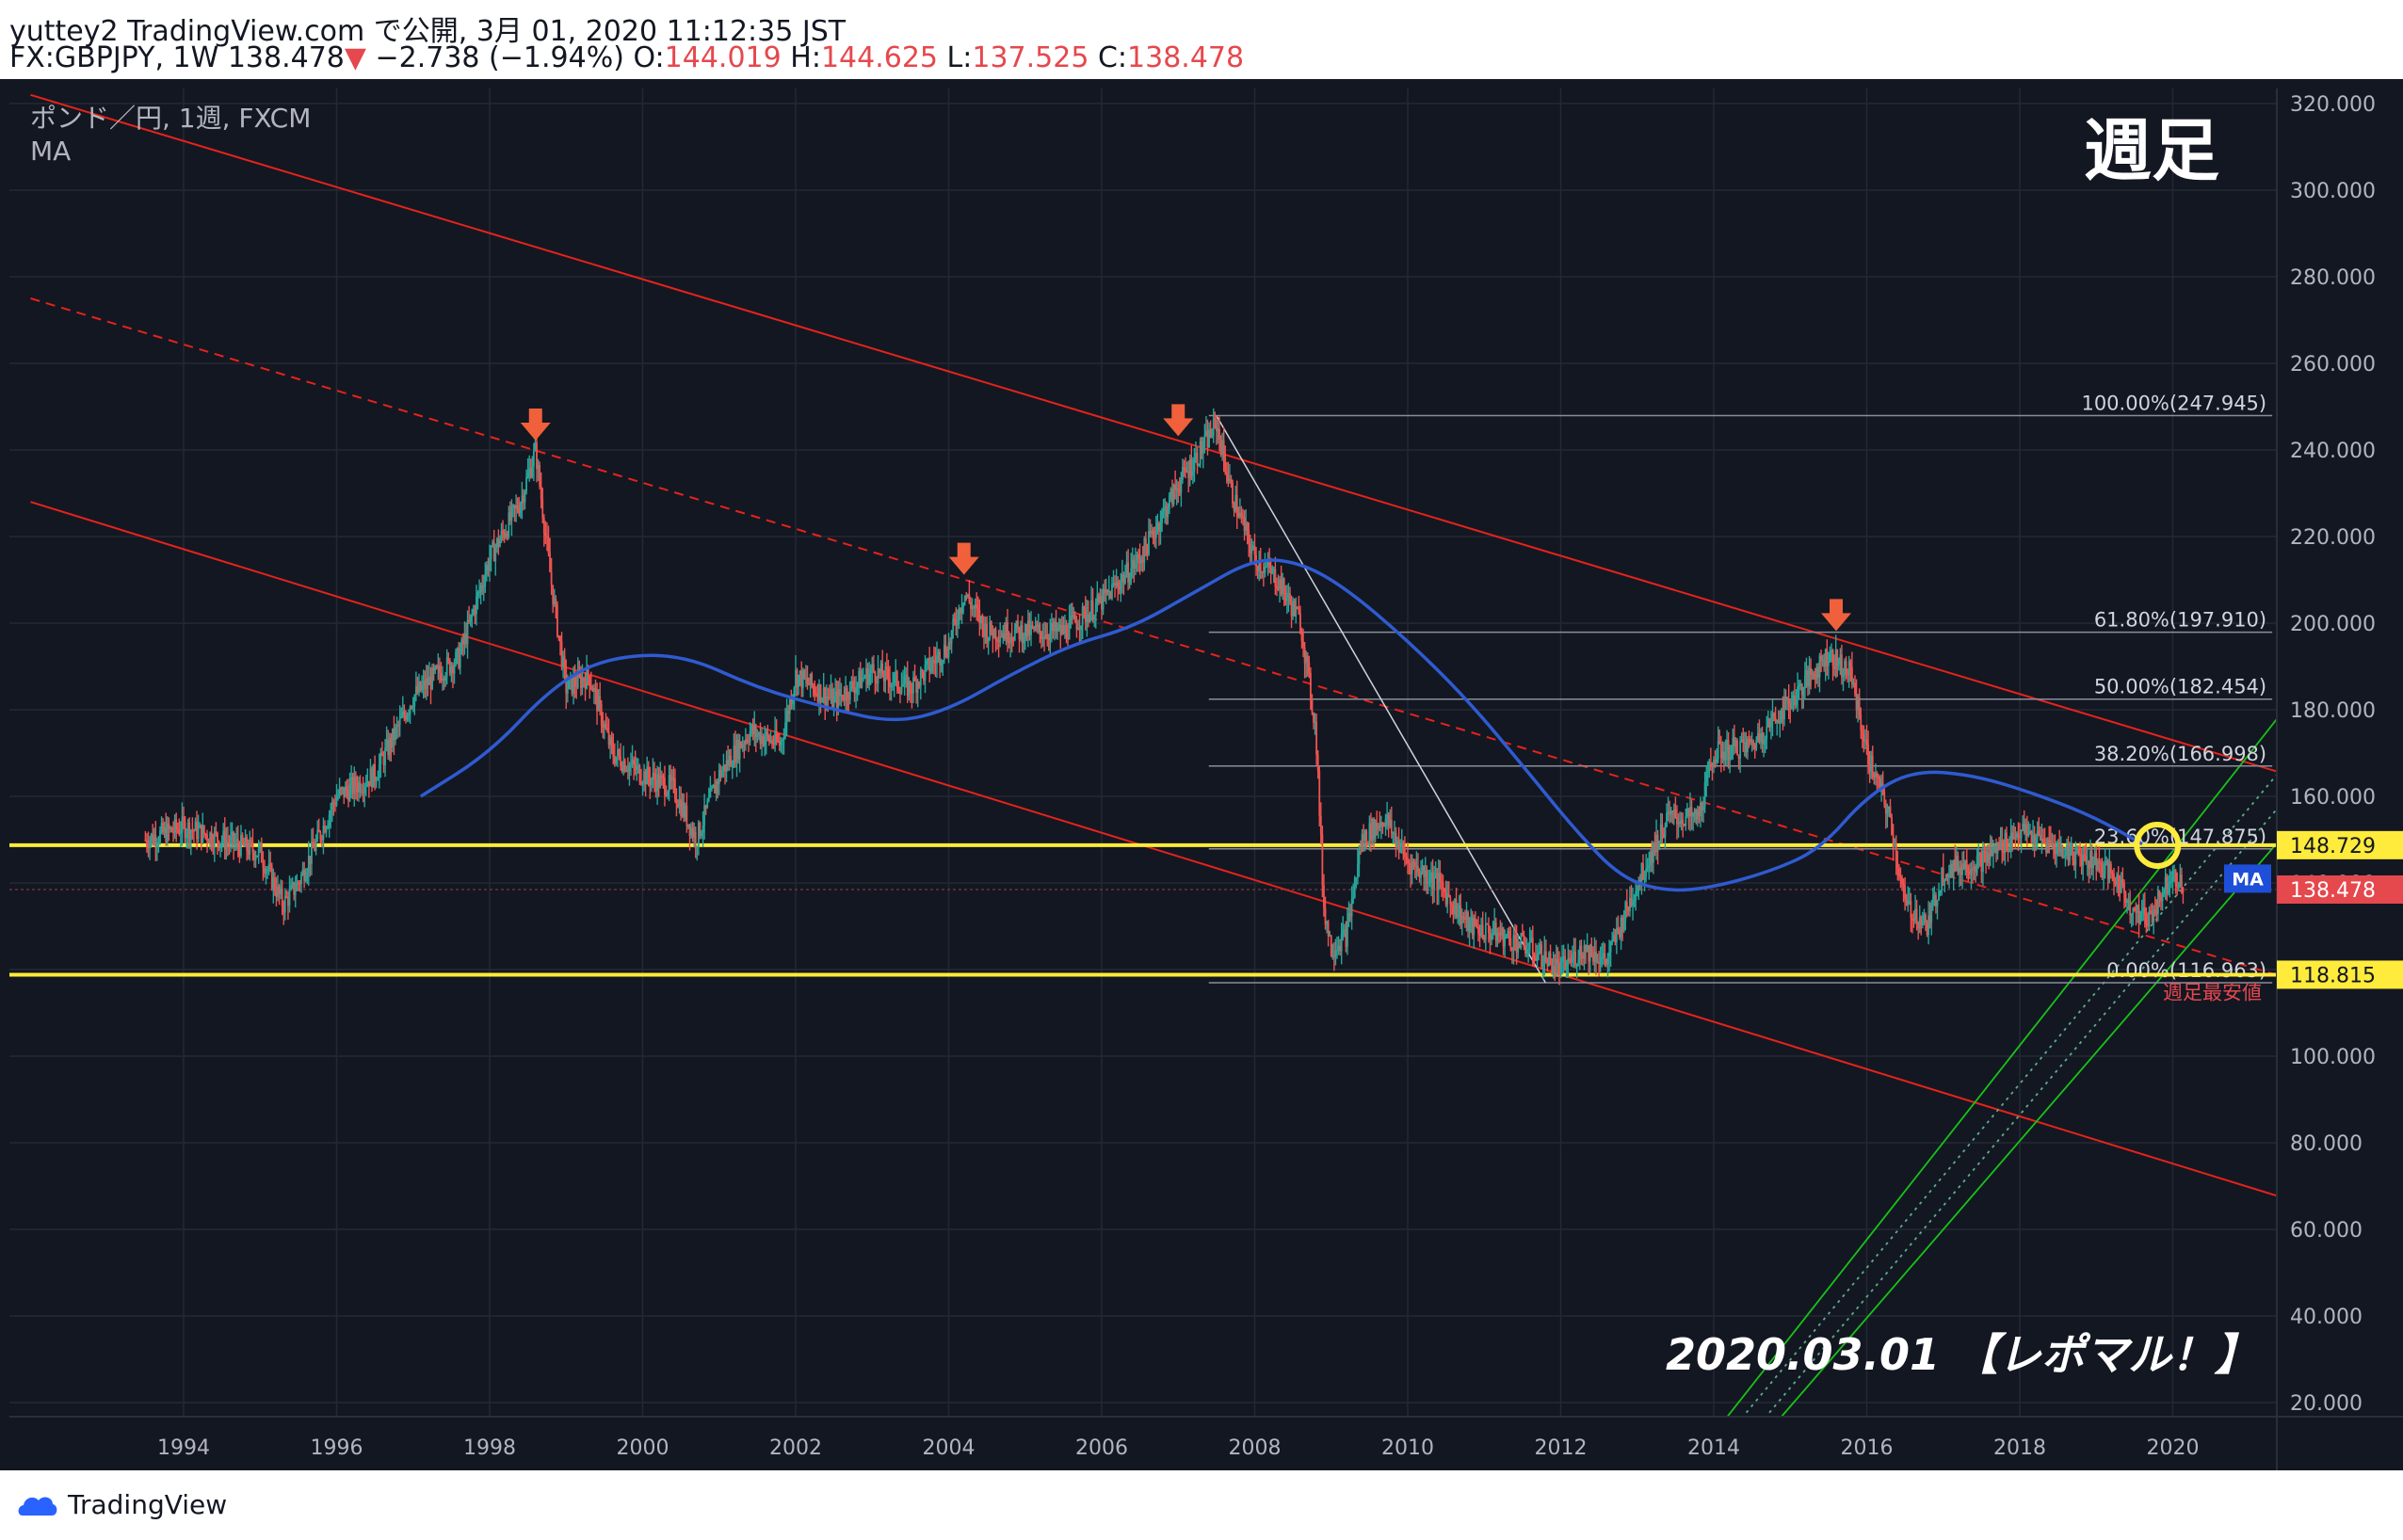  What do you see at coordinates (2333, 538) in the screenshot?
I see `price-tick-label: 220.000` at bounding box center [2333, 538].